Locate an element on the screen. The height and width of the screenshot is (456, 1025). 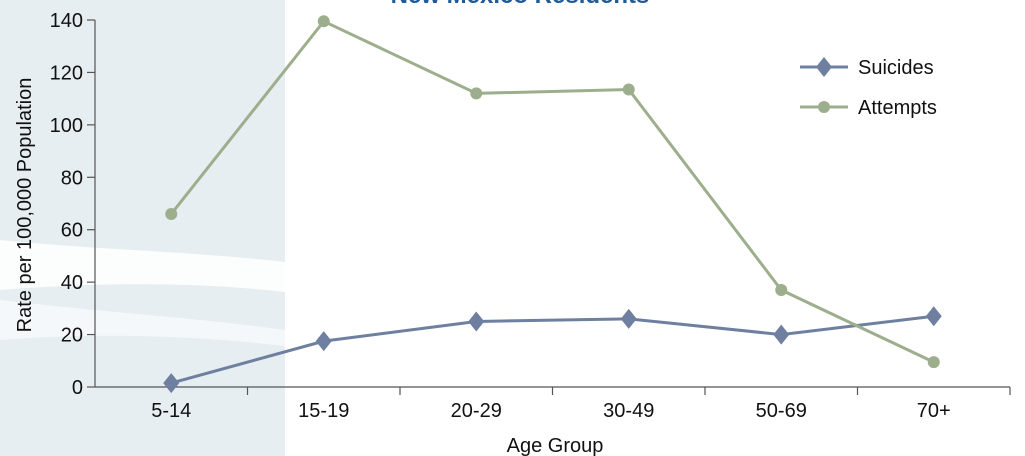
legend-marker-suicides is located at coordinates (824, 67).